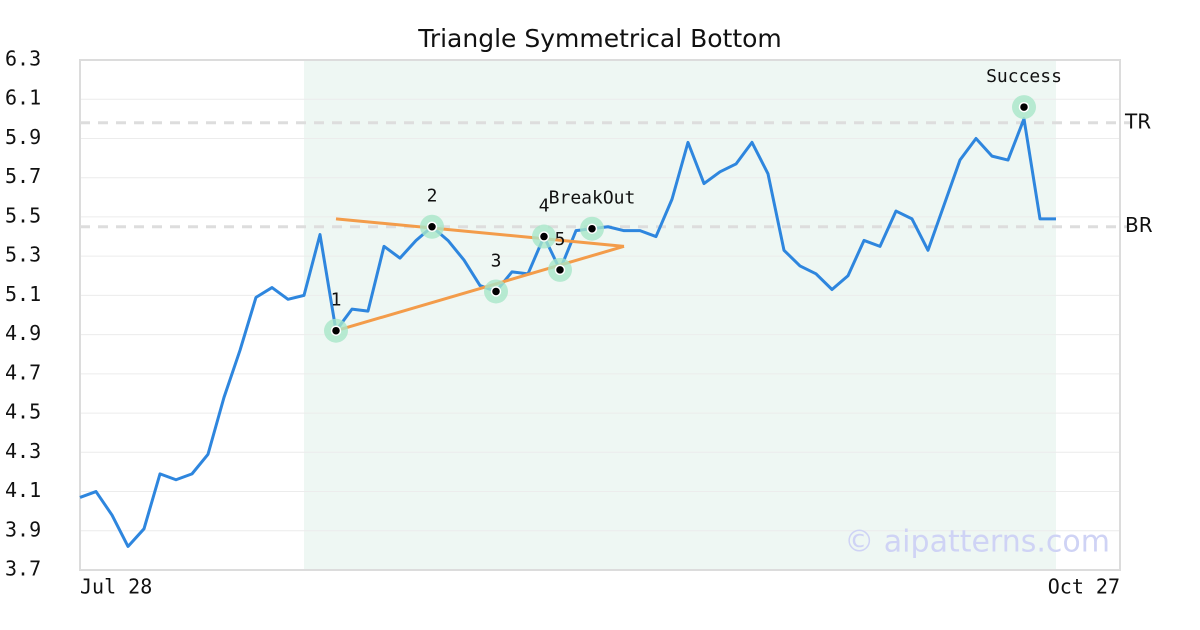 The width and height of the screenshot is (1200, 630). What do you see at coordinates (23, 294) in the screenshot?
I see `y-tick-label: 5.1` at bounding box center [23, 294].